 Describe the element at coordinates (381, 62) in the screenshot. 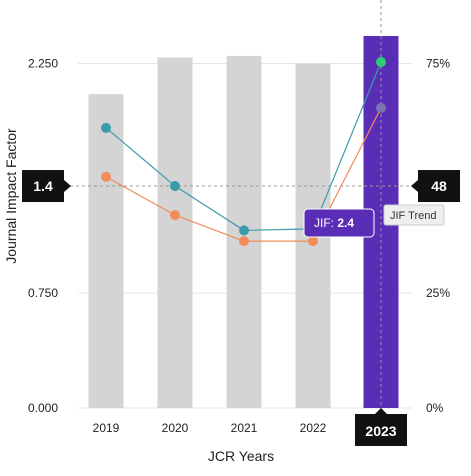

I see `series-1-point-2023` at that location.